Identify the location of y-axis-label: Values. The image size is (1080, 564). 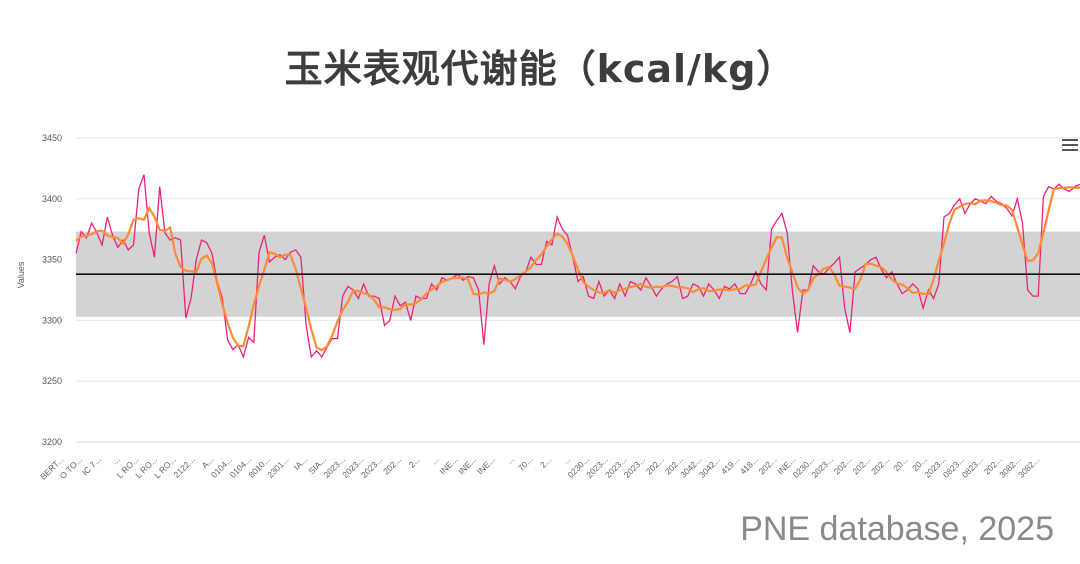
(21, 274).